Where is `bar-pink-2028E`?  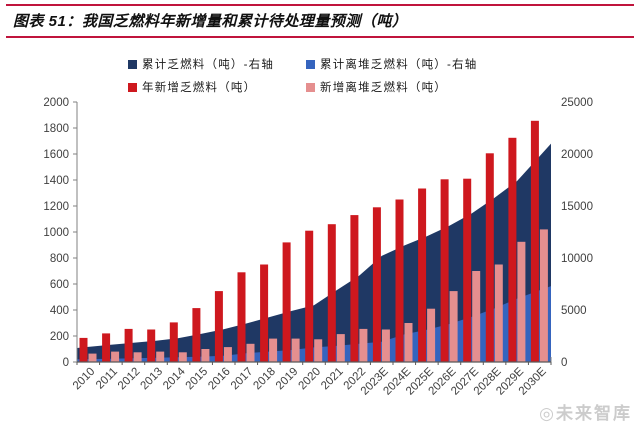
bar-pink-2028E is located at coordinates (498, 313).